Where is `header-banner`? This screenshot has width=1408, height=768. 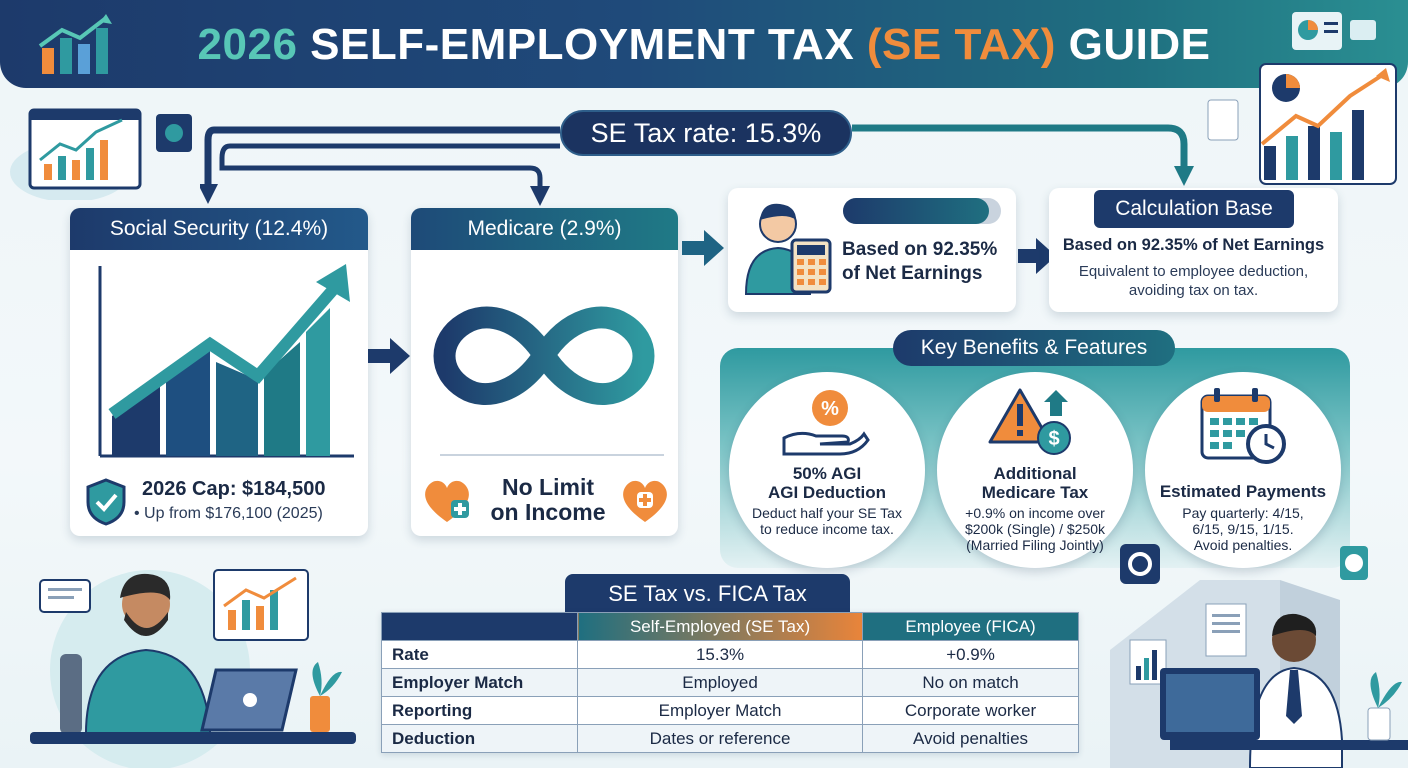
header-banner is located at coordinates (704, 44).